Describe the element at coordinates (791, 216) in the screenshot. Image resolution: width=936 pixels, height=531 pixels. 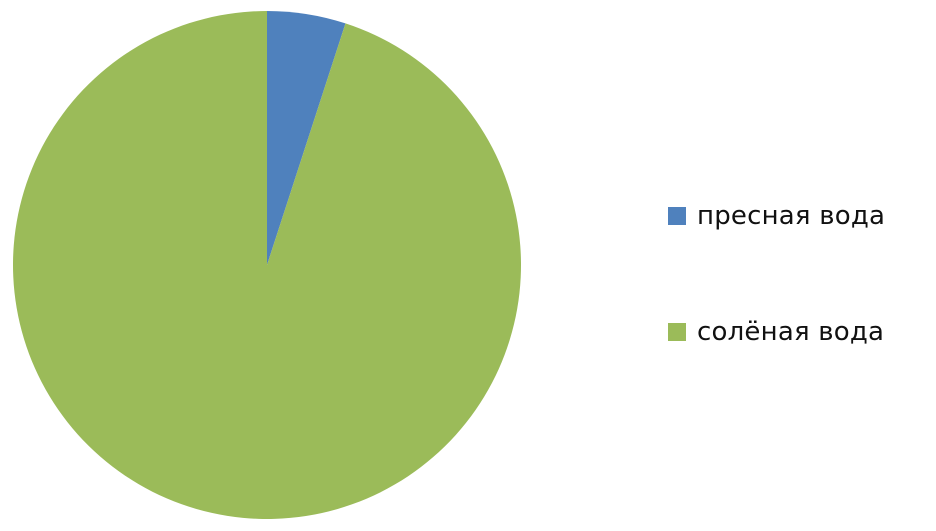
I see `legend-label-fresh-water: пресная вода` at that location.